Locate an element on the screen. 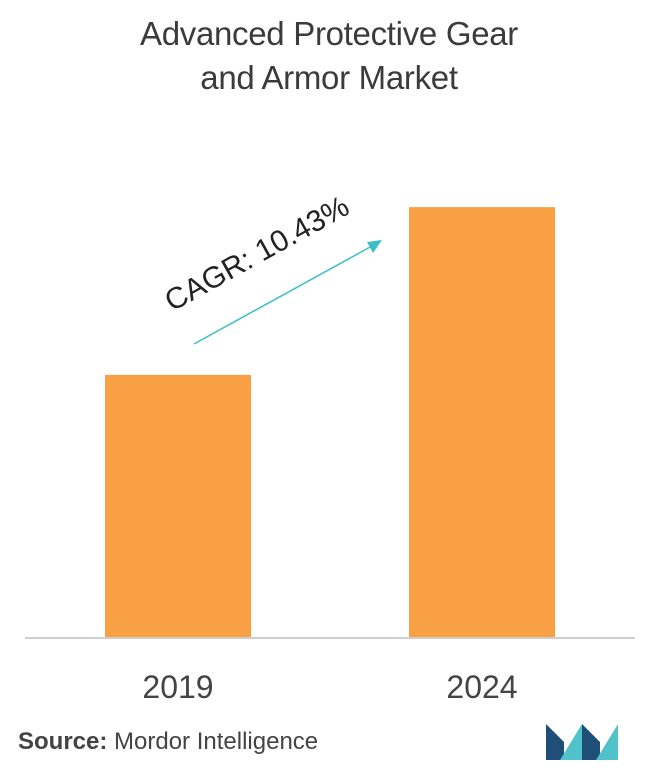 This screenshot has height=780, width=658. bar-2024 is located at coordinates (482, 422).